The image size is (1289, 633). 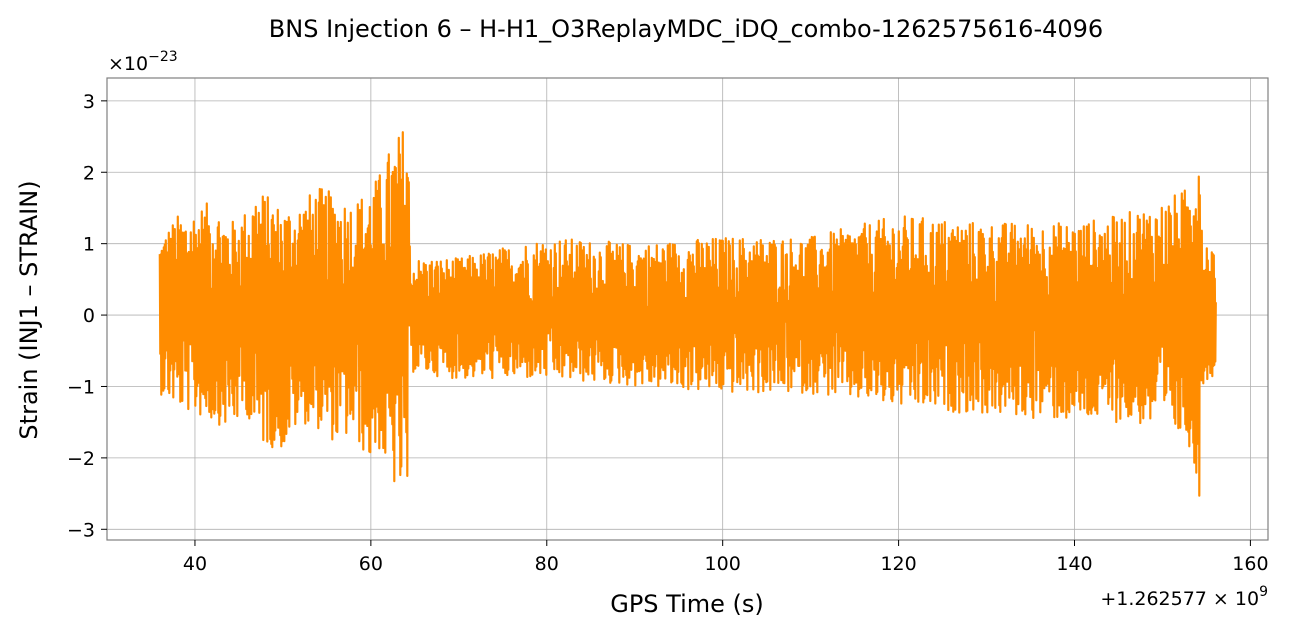 I want to click on y-multiplier-exponent: −23, so click(x=163, y=57).